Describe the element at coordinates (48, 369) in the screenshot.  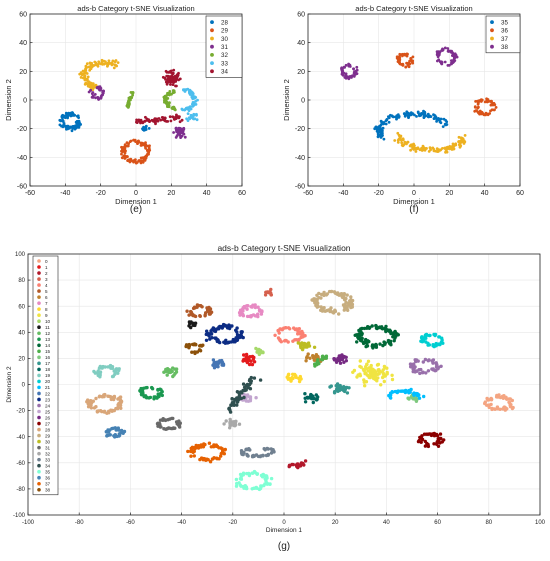
I see `legend-entry: 18` at that location.